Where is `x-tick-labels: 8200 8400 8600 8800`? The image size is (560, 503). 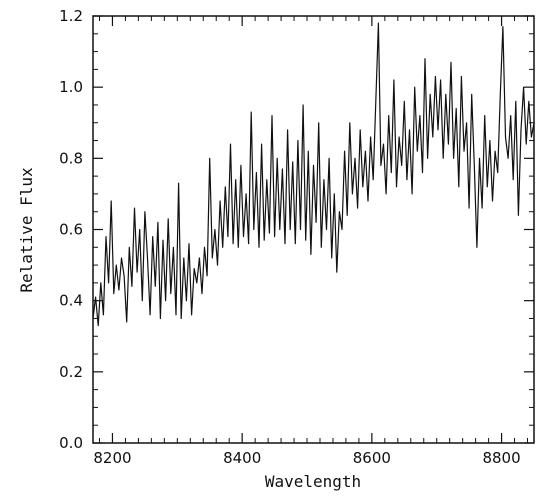
x-tick-labels: 8200 8400 8600 8800 is located at coordinates (306, 458).